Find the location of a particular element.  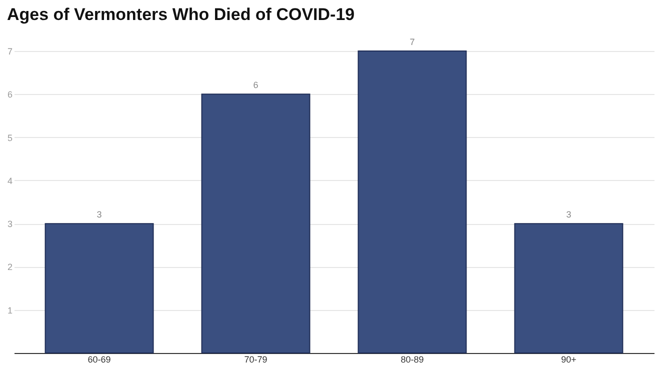

y-tick-label: 1 is located at coordinates (9, 310).